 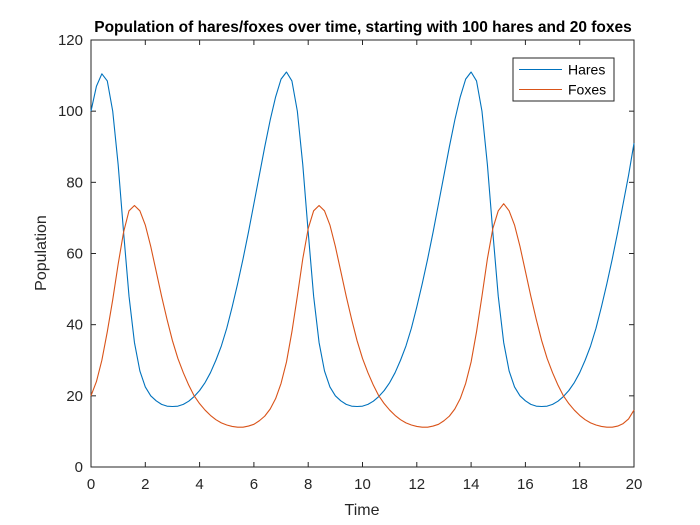 What do you see at coordinates (70, 40) in the screenshot?
I see `y-tick-label: 120` at bounding box center [70, 40].